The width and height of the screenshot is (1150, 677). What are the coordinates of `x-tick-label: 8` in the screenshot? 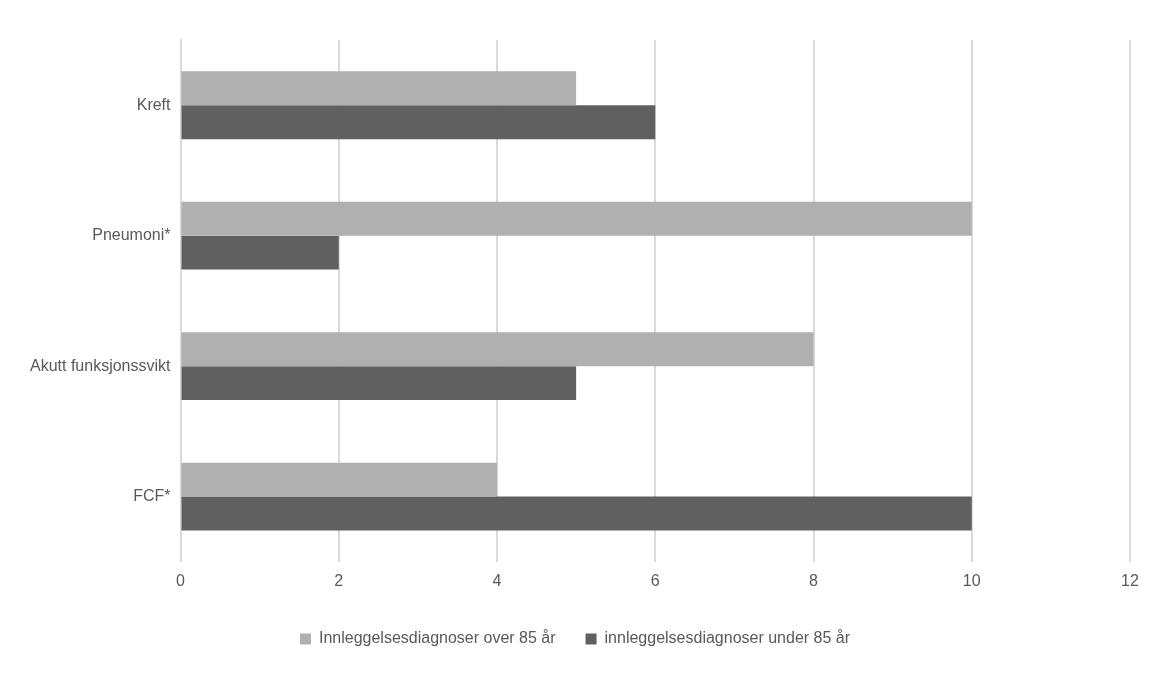 It's located at (814, 580).